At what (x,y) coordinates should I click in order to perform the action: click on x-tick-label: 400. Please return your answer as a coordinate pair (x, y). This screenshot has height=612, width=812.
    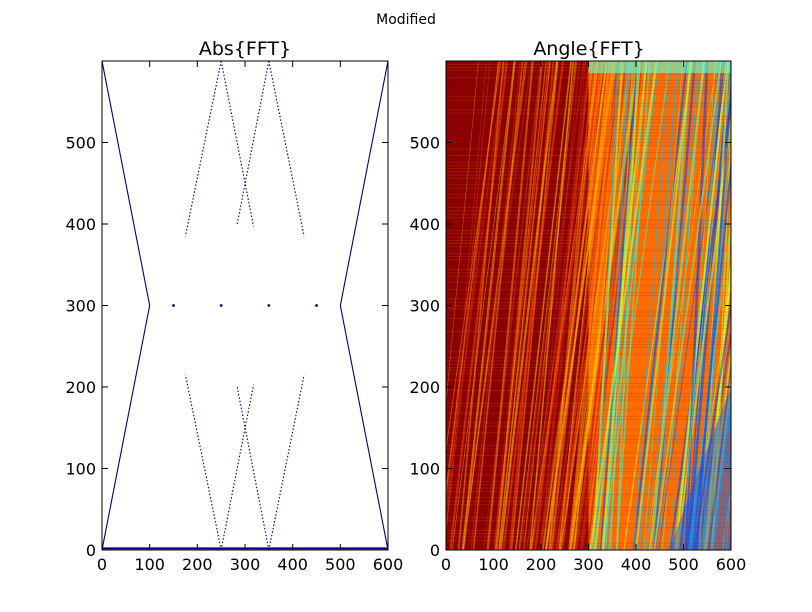
    Looking at the image, I should click on (292, 564).